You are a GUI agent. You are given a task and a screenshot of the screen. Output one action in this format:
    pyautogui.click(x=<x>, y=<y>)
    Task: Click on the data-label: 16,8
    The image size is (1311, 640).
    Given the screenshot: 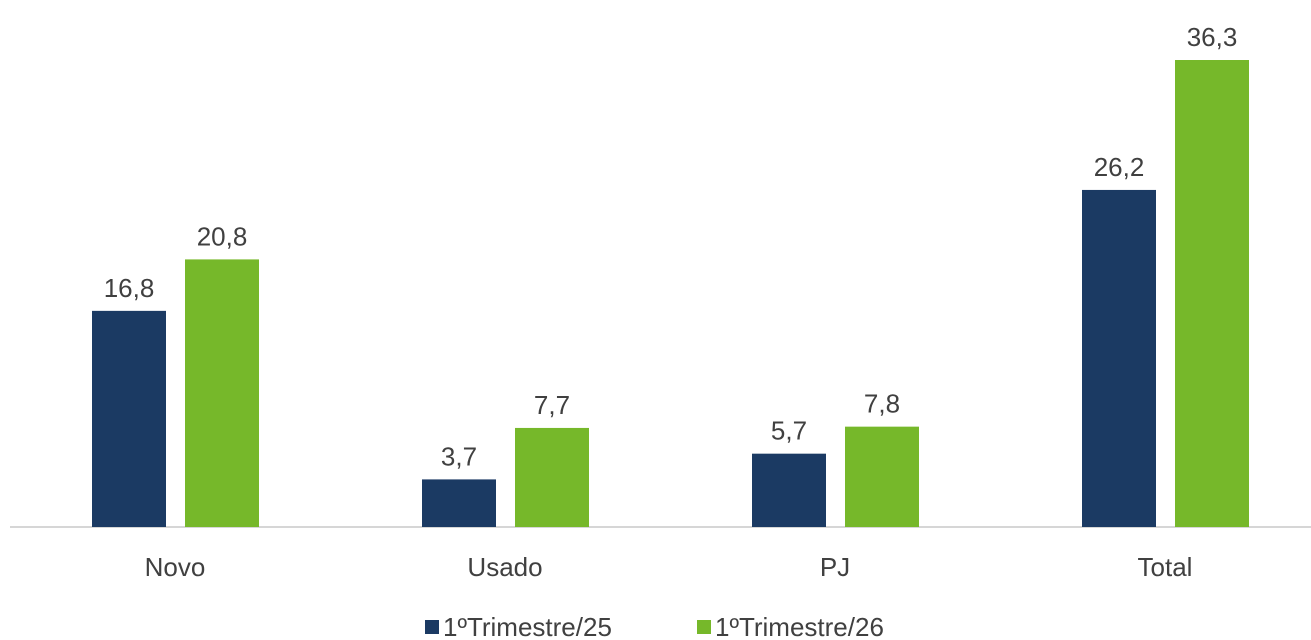 What is the action you would take?
    pyautogui.click(x=129, y=288)
    